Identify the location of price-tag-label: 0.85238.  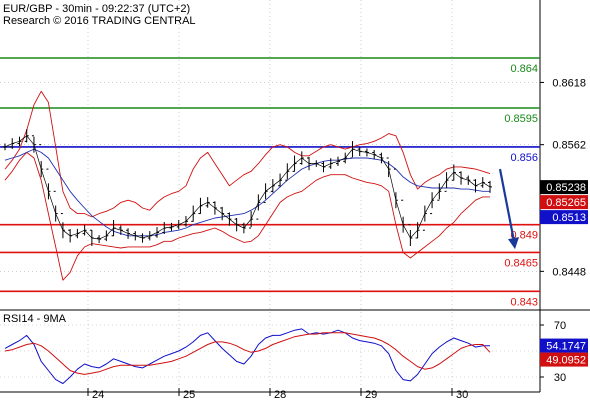
(566, 188).